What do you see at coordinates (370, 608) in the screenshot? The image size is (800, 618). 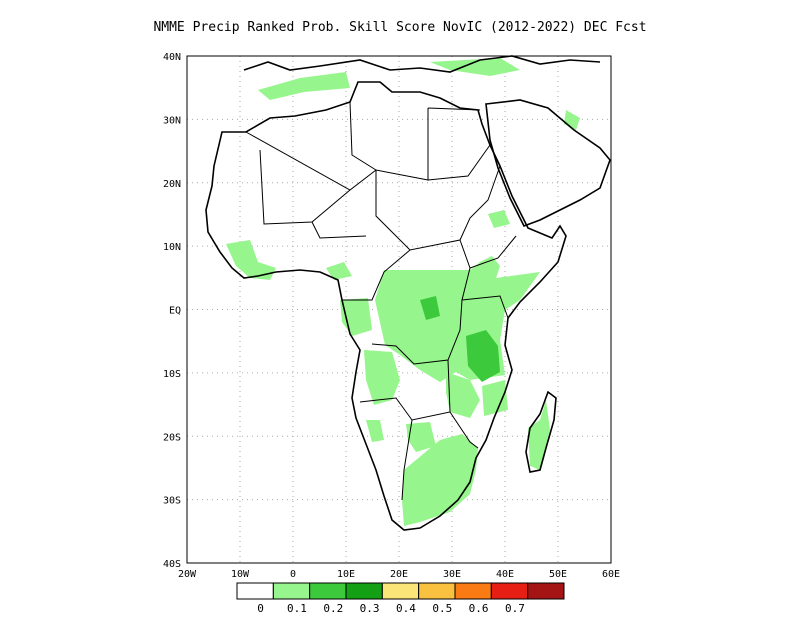 I see `colorbar-label: 0.3` at bounding box center [370, 608].